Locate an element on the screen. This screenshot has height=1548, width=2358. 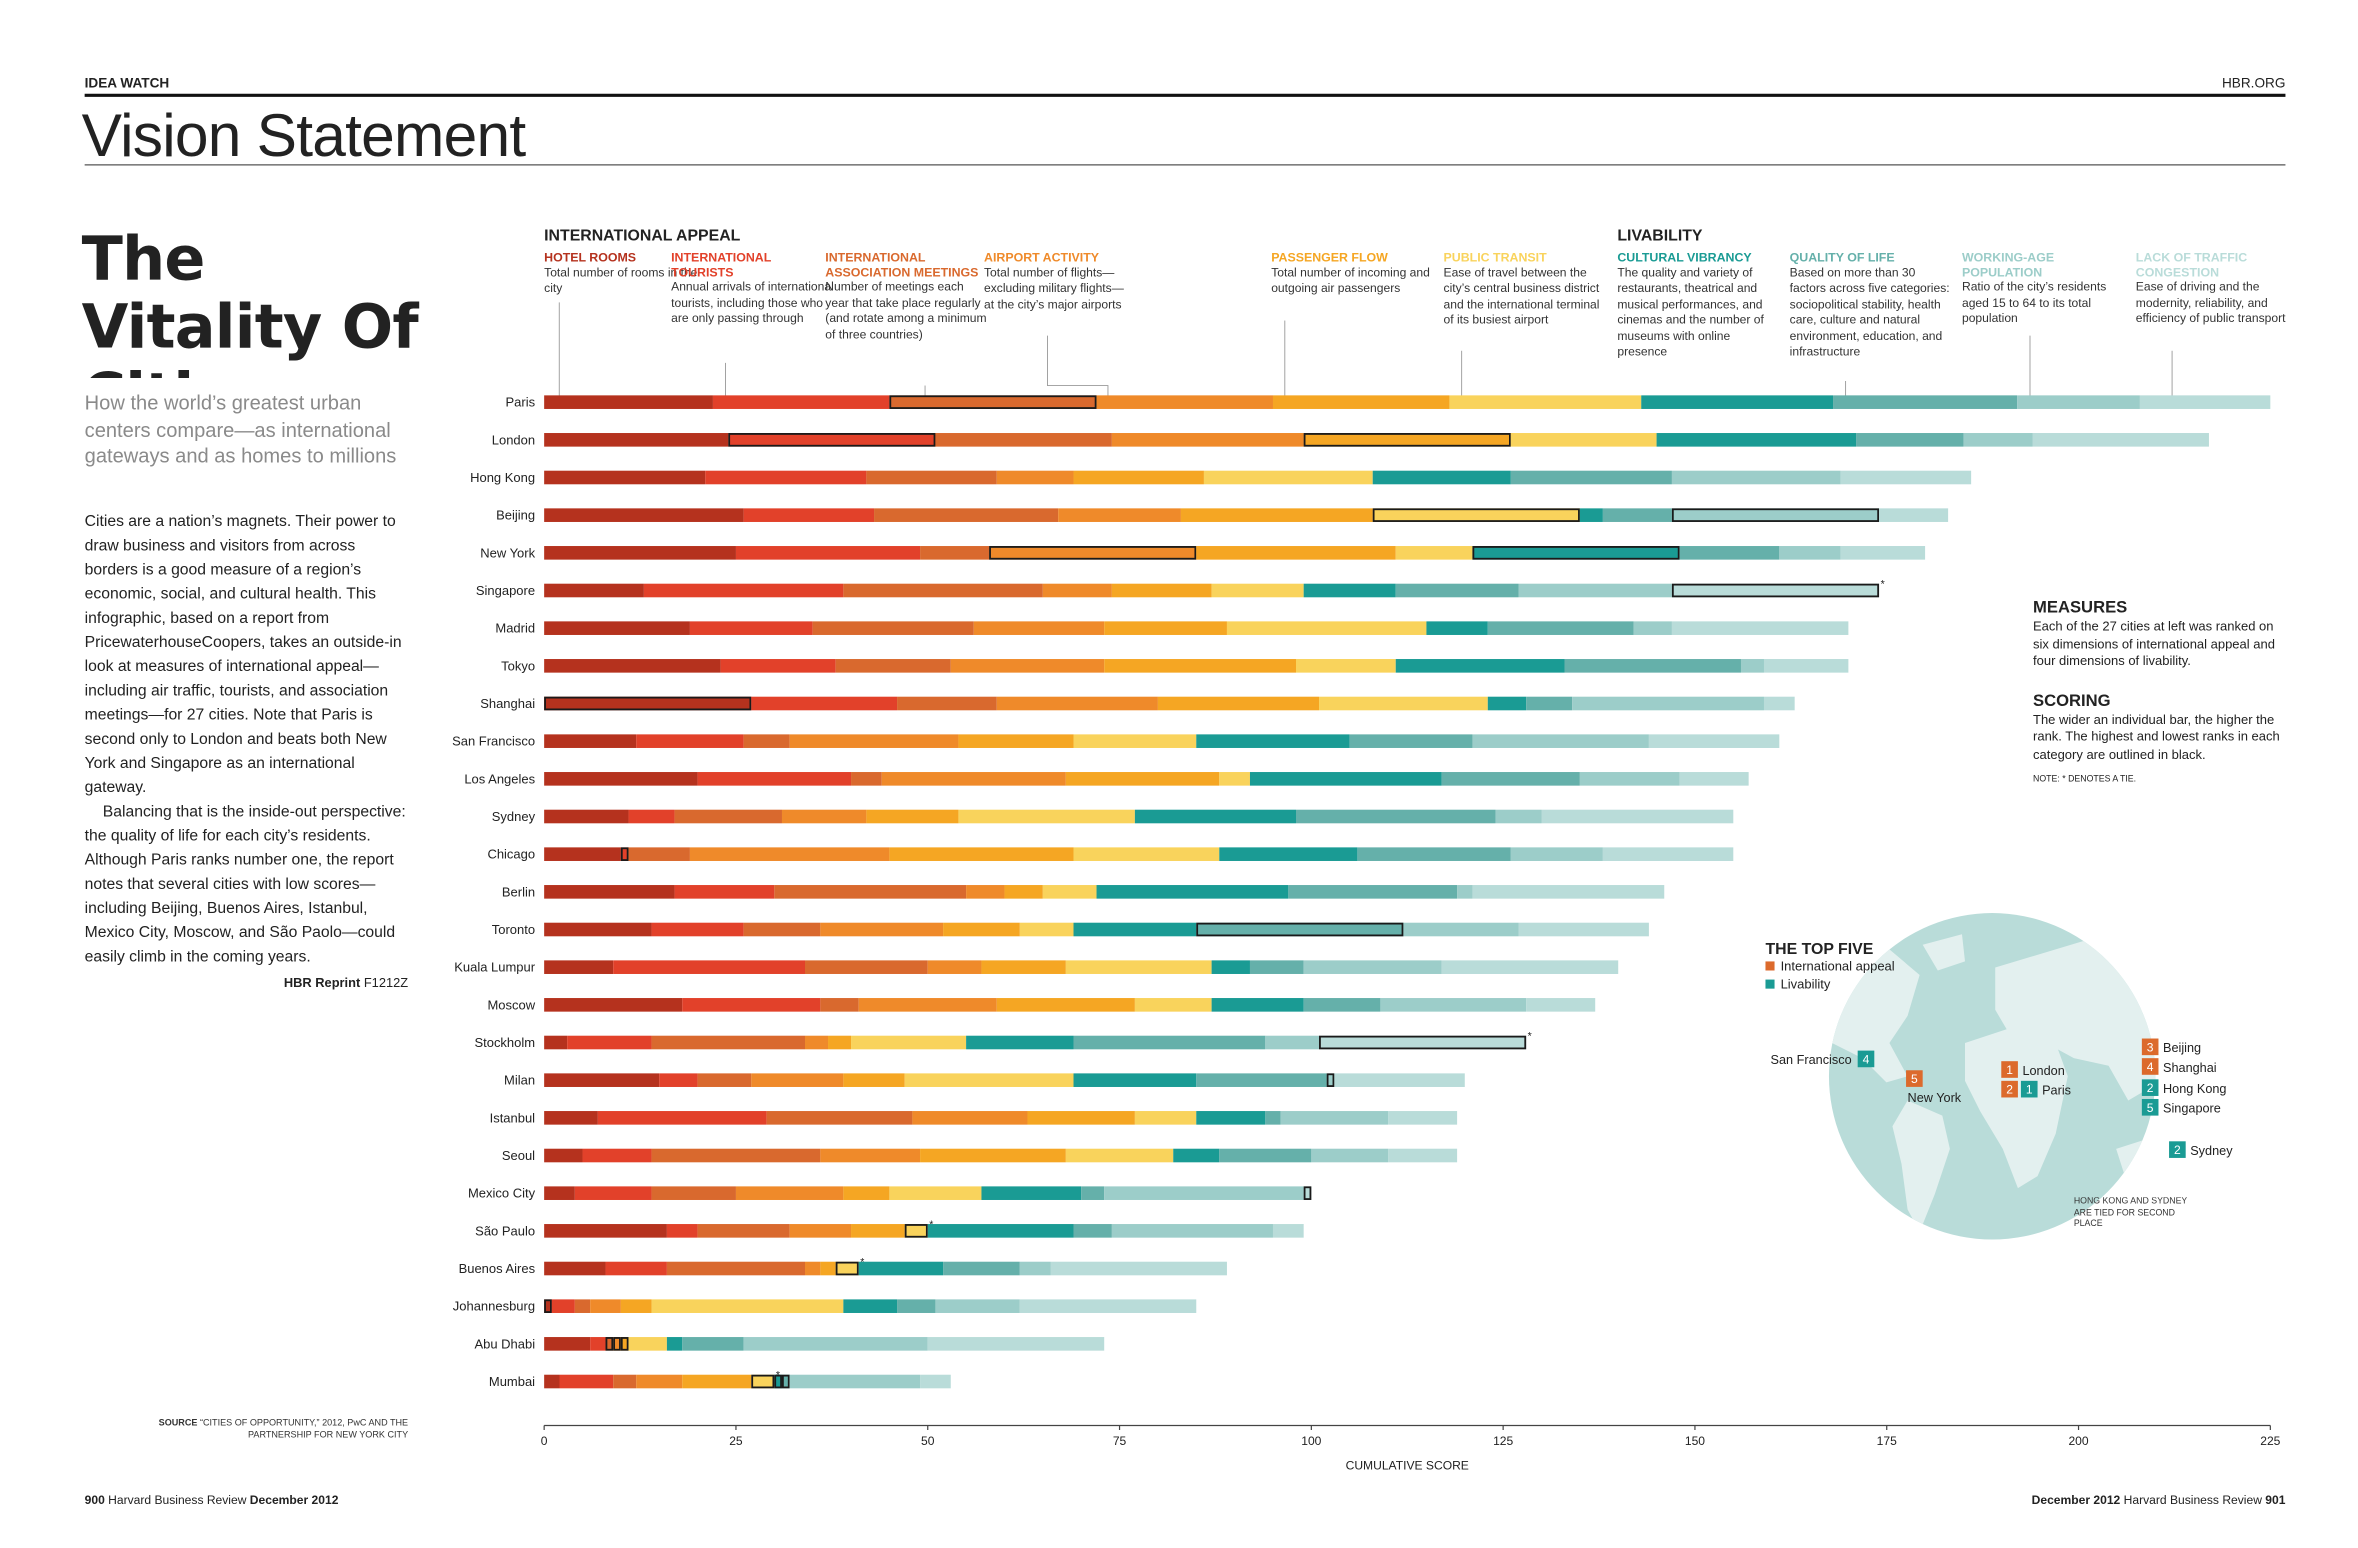
south-america is located at coordinates (1921, 1166).